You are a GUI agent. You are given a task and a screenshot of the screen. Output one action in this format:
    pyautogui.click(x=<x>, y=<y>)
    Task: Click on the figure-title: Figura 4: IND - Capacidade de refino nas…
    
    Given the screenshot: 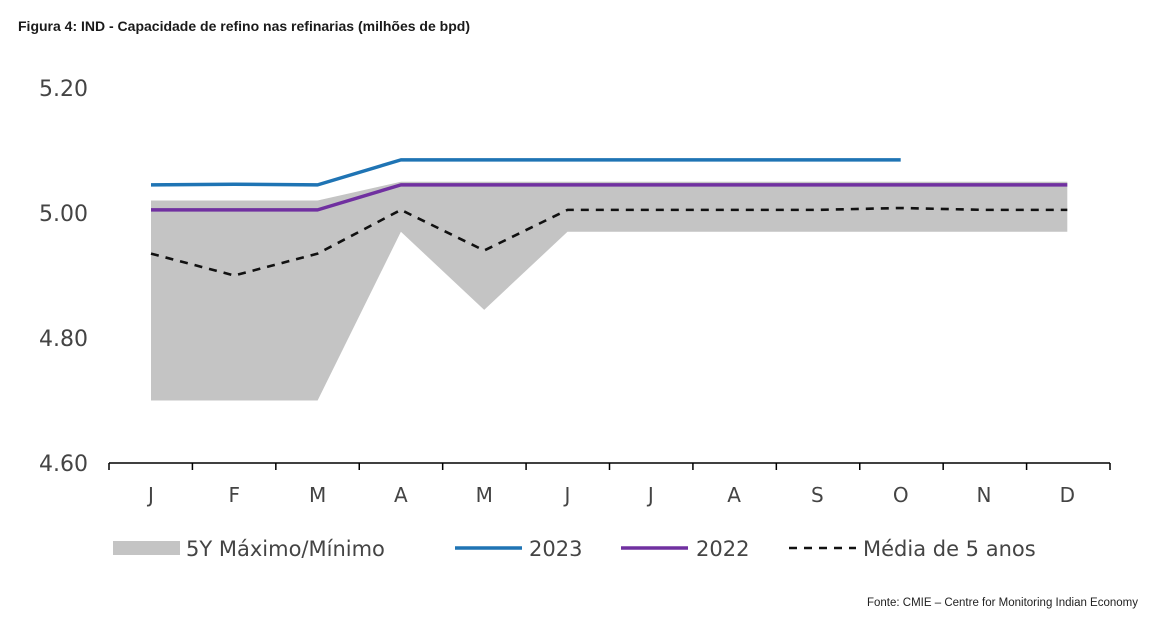 What is the action you would take?
    pyautogui.click(x=244, y=26)
    